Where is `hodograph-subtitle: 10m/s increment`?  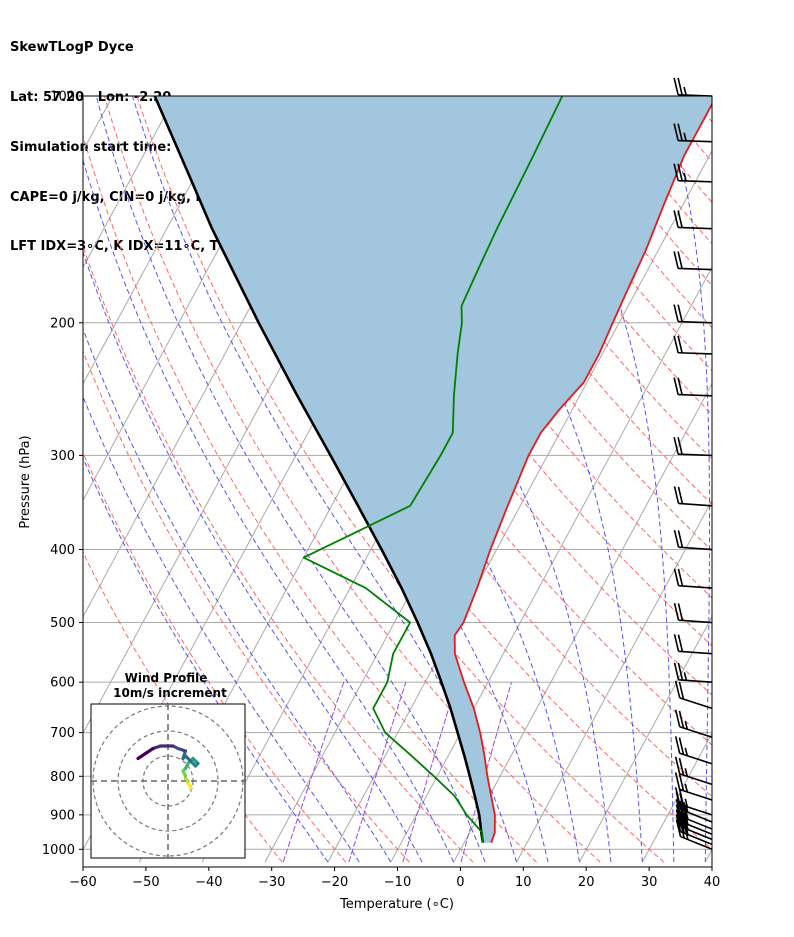
hodograph-subtitle: 10m/s increment is located at coordinates (170, 693).